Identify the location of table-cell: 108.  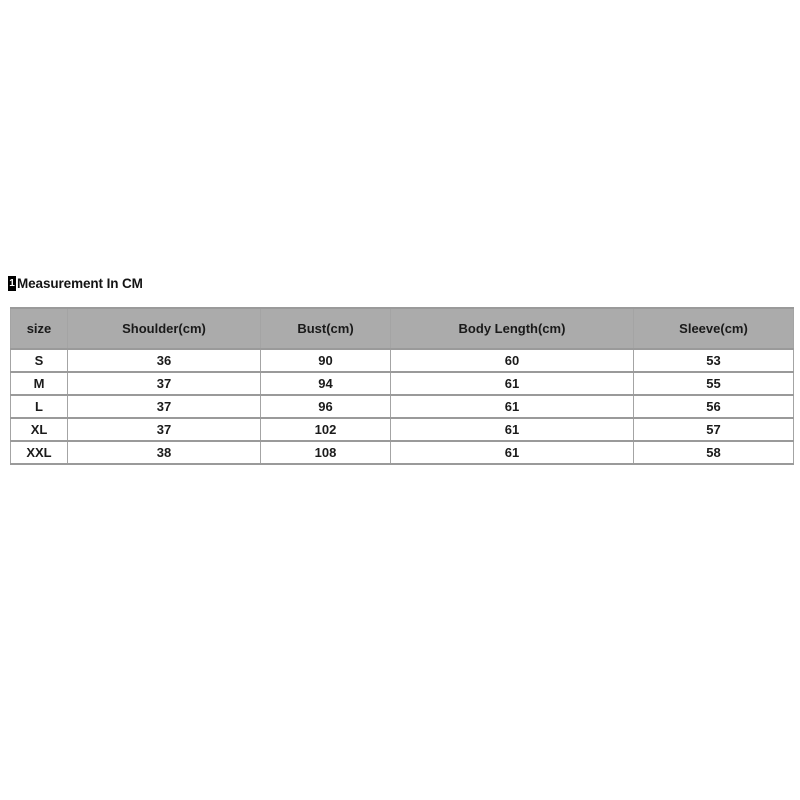
(325, 452).